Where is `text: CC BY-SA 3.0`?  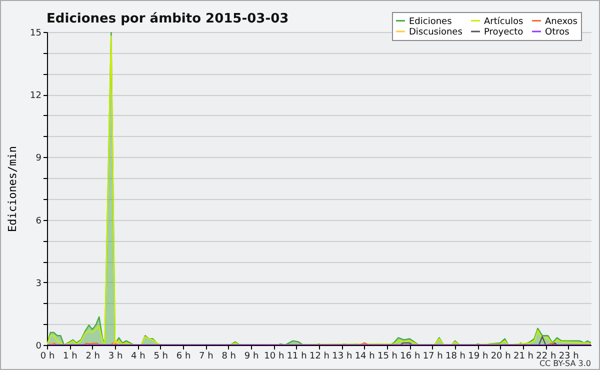 text: CC BY-SA 3.0 is located at coordinates (565, 363).